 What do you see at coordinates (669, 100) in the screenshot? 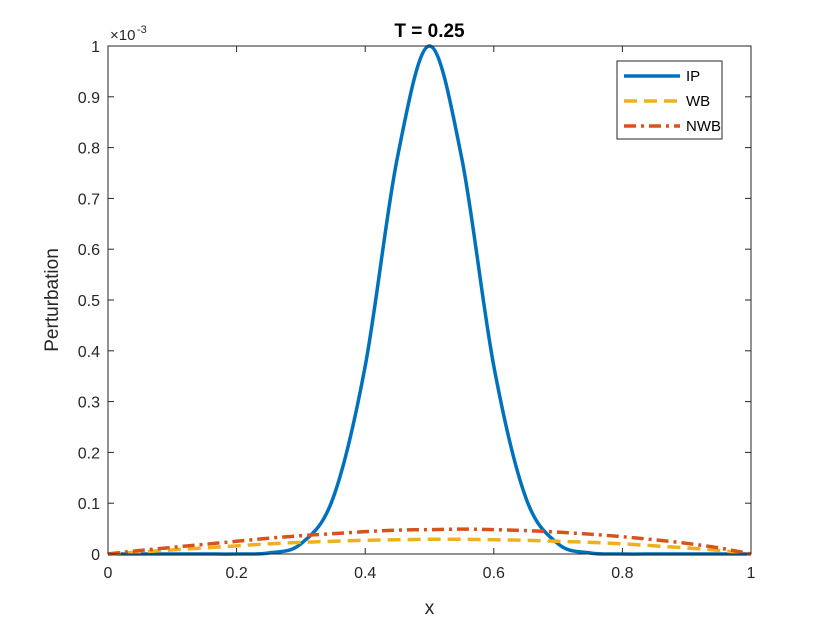
I see `legend: IP WB NWB` at bounding box center [669, 100].